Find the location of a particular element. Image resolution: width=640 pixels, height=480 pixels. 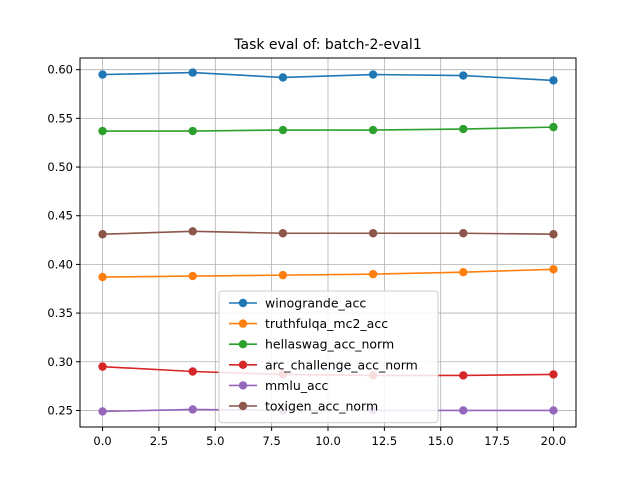

y-tick-label: 0.35 is located at coordinates (60, 313).